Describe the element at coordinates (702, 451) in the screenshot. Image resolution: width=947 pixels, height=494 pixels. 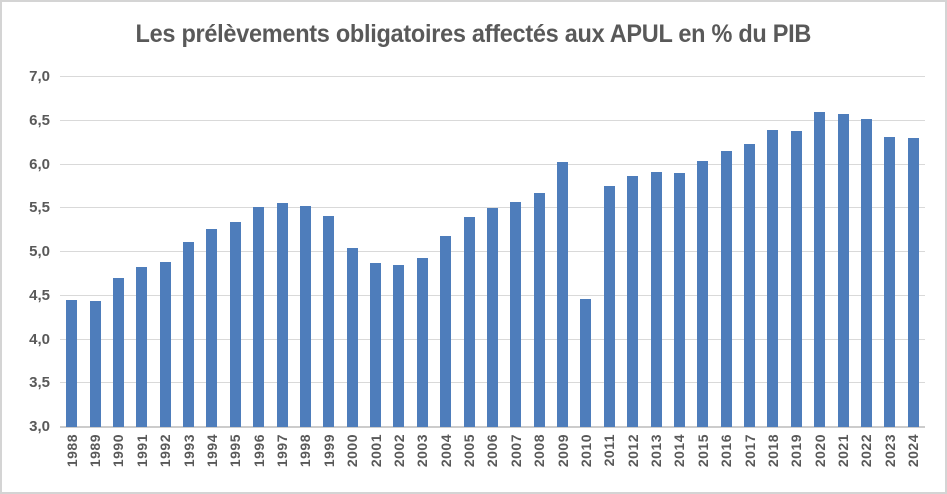
I see `x-tick-label: 2015` at that location.